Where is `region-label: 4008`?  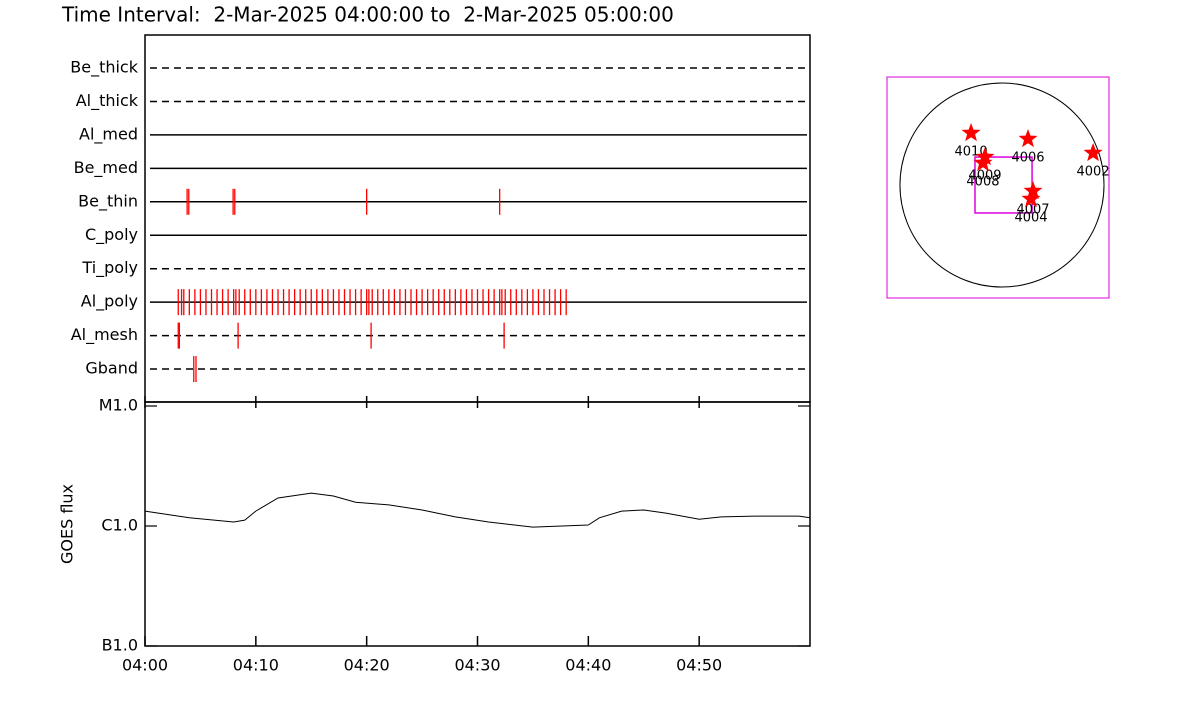 region-label: 4008 is located at coordinates (982, 181).